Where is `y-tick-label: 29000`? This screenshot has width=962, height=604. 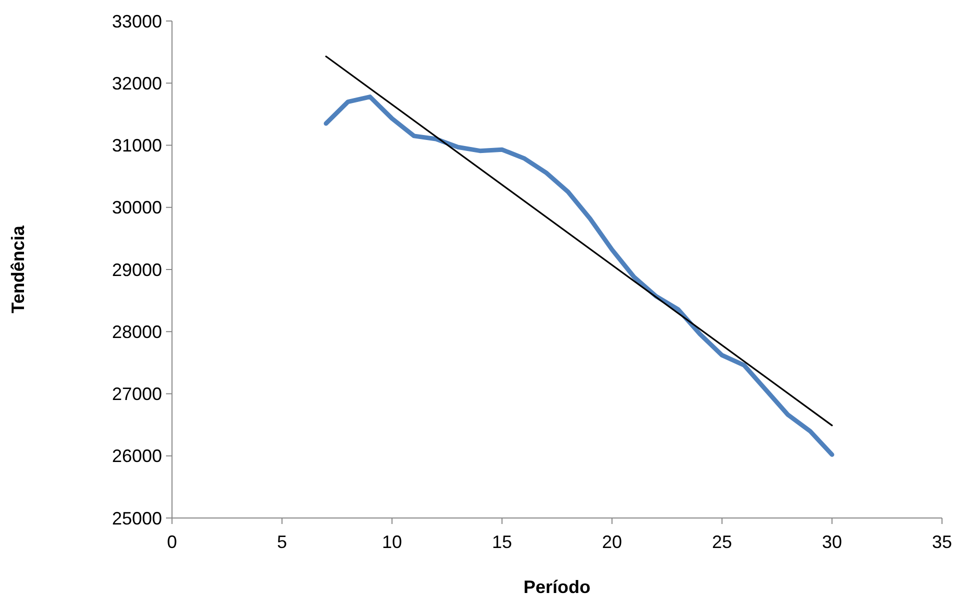 y-tick-label: 29000 is located at coordinates (137, 270).